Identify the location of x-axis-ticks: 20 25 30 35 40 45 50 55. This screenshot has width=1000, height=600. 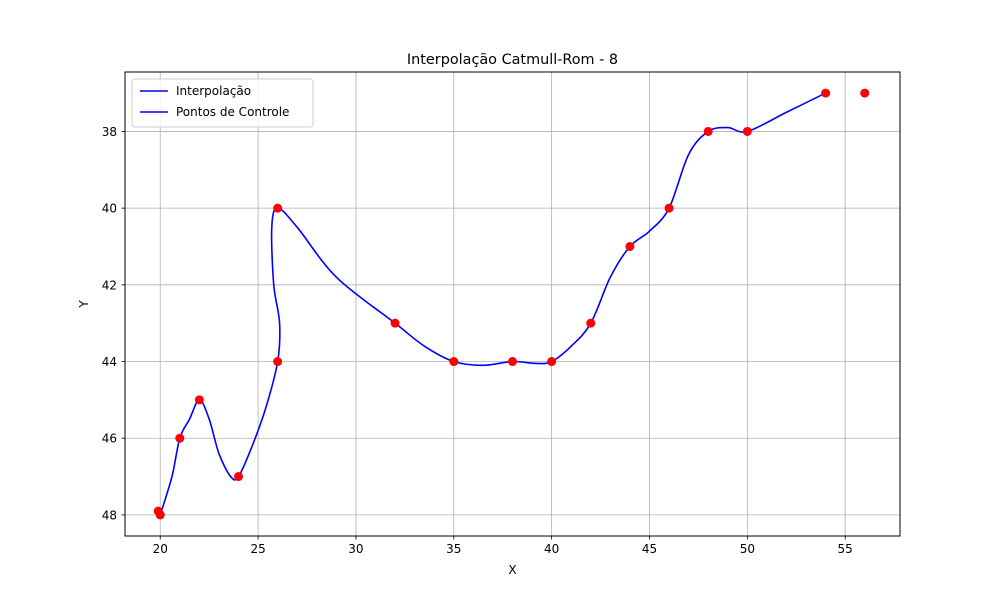
(503, 546).